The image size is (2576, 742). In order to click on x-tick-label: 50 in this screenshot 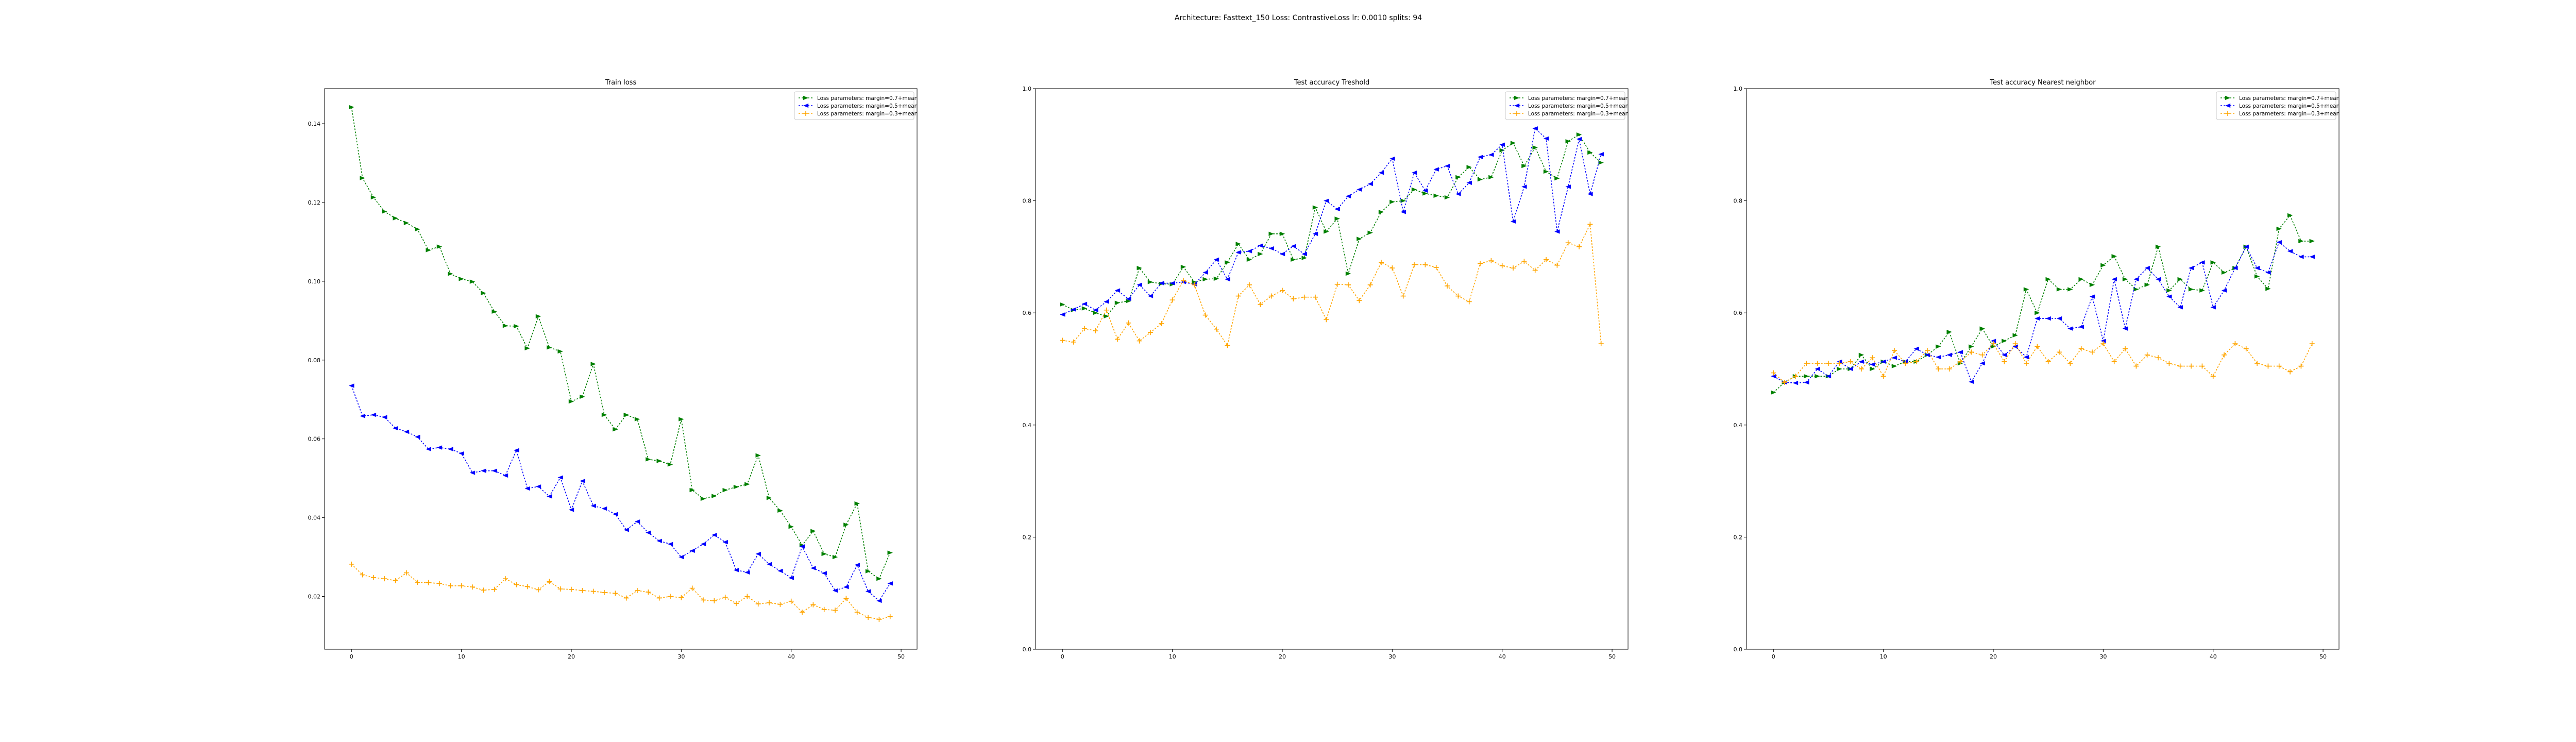, I will do `click(901, 656)`.